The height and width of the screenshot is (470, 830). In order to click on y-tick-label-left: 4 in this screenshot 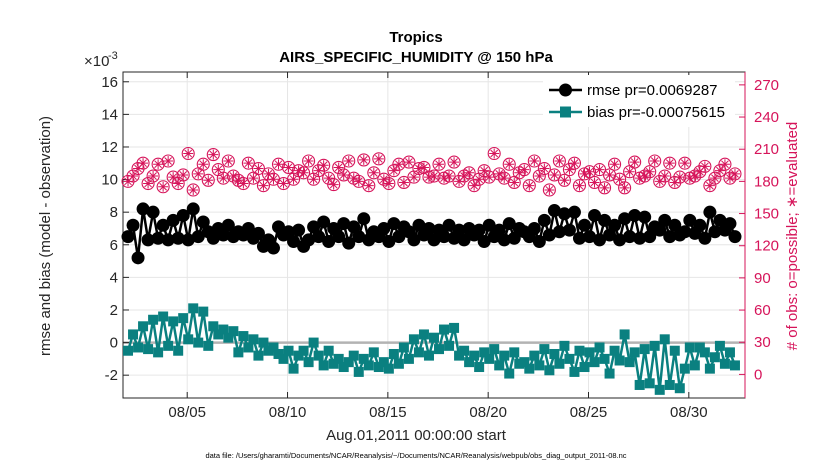, I will do `click(114, 277)`.